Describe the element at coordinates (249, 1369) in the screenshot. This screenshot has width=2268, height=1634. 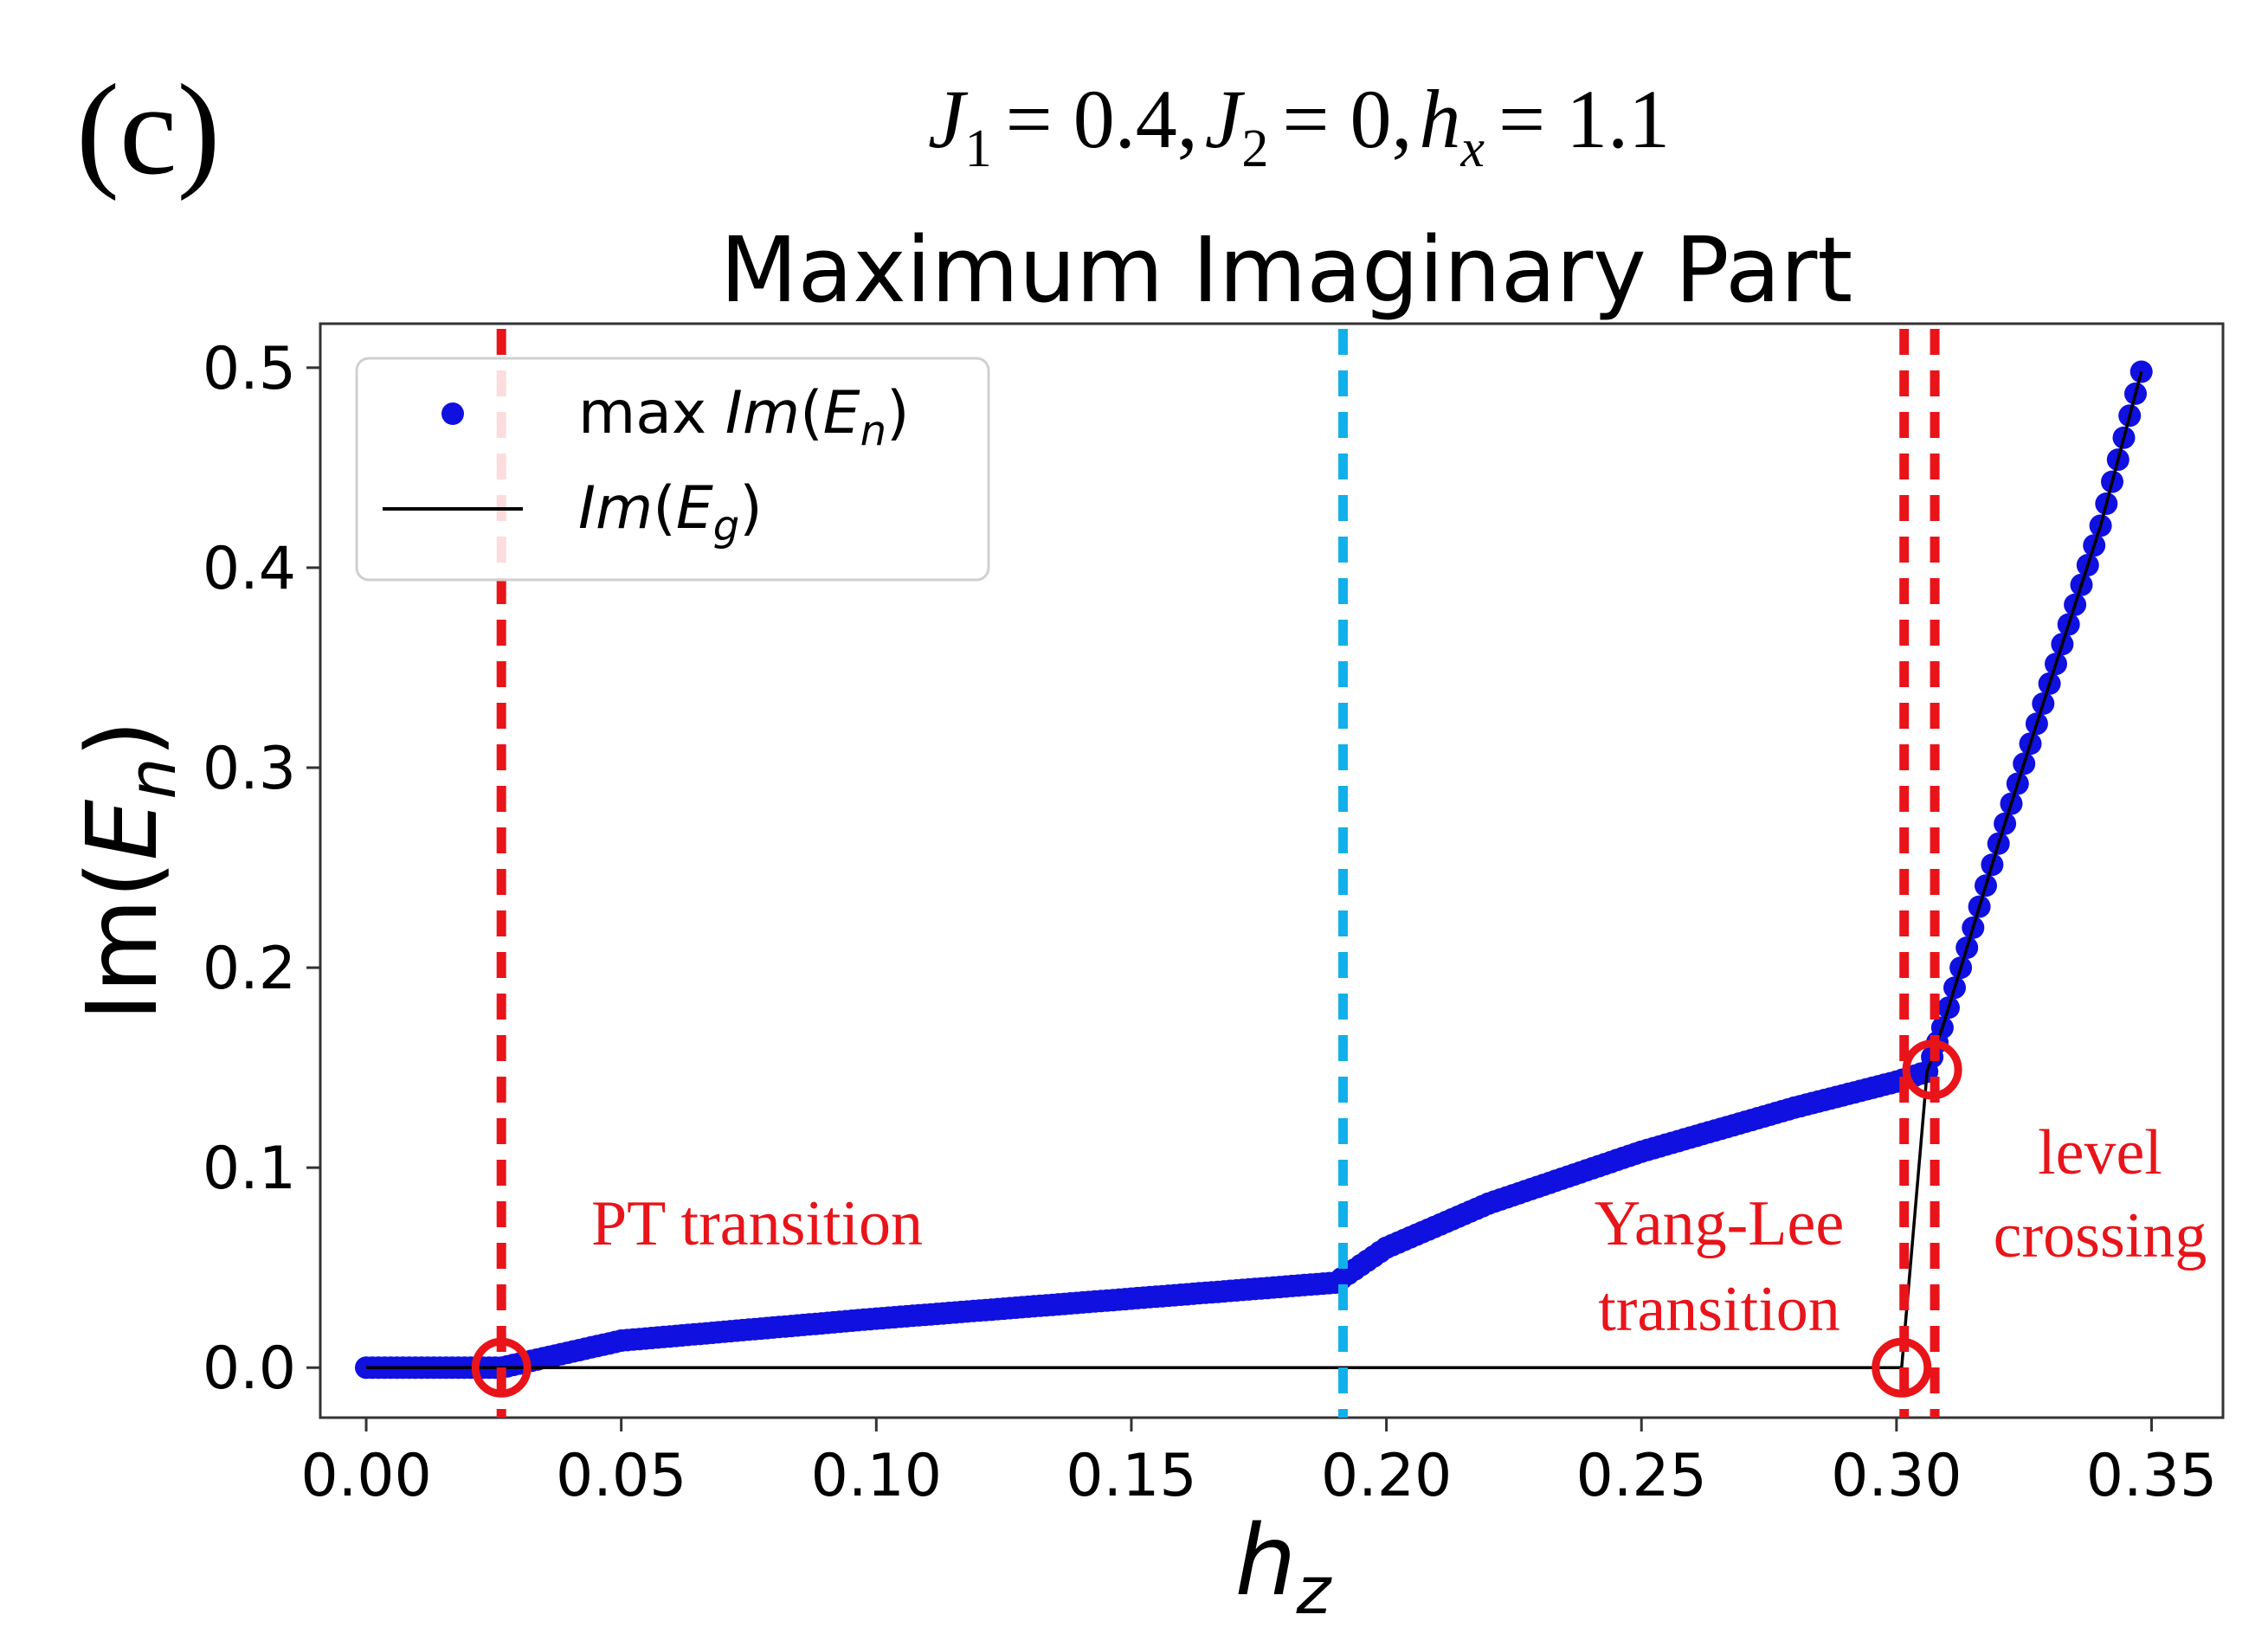
I see `y-tick-label: 0.0` at that location.